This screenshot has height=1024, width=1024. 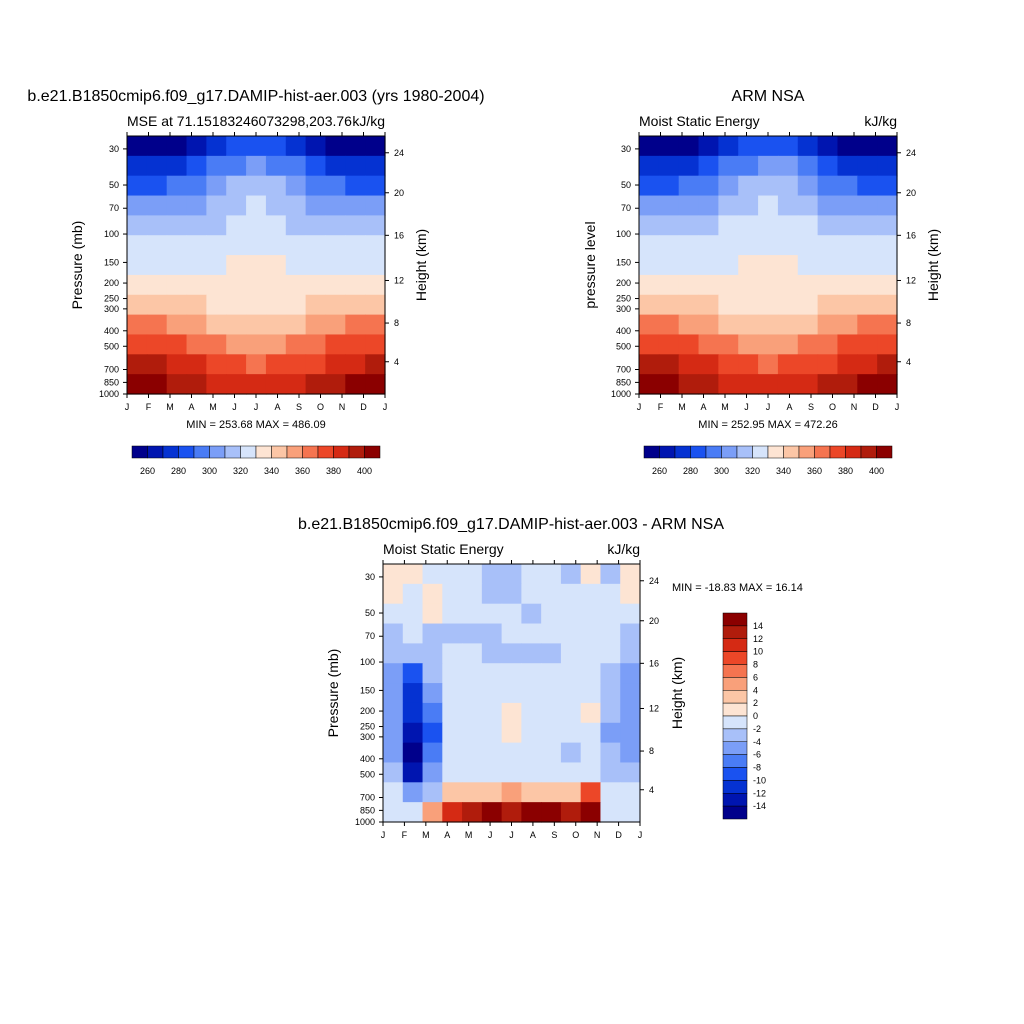 I want to click on colorbar-label: 260, so click(x=659, y=471).